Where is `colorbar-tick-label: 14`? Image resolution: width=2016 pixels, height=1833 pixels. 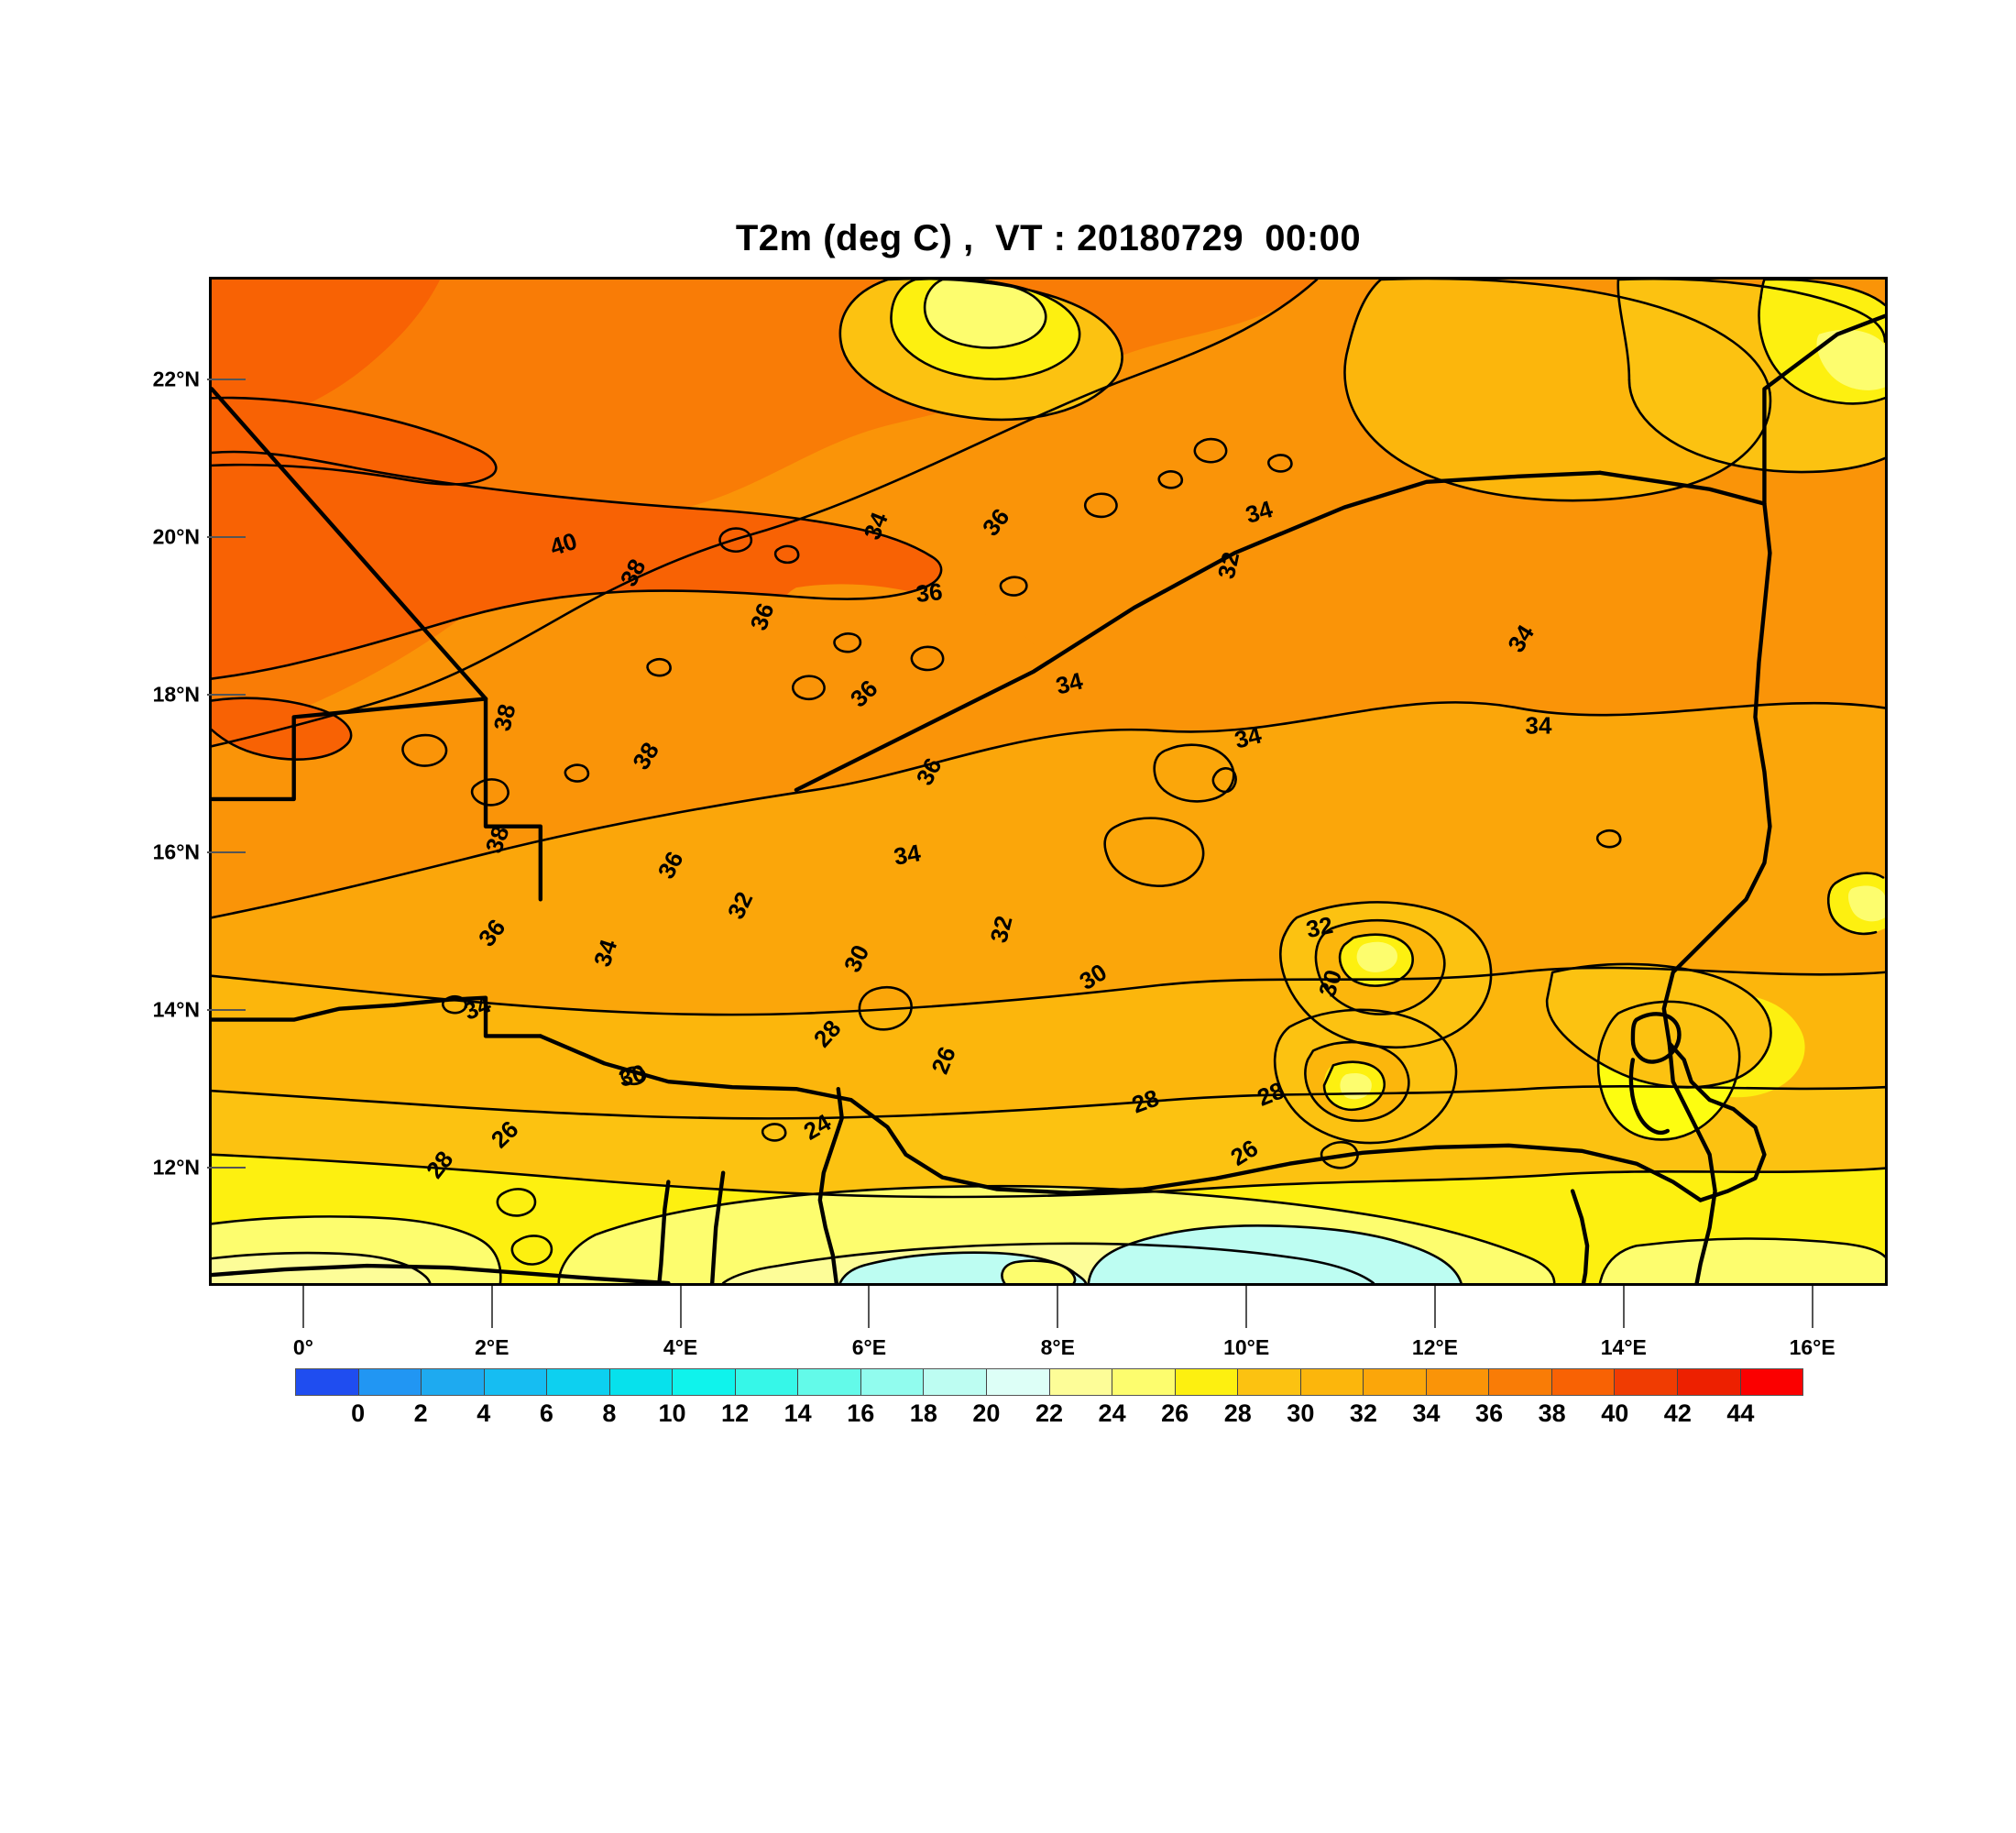 colorbar-tick-label: 14 is located at coordinates (797, 1413).